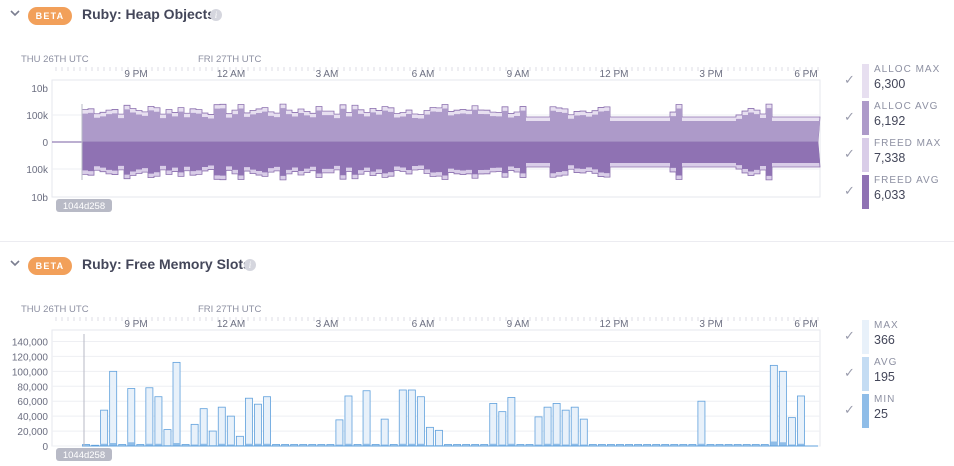 This screenshot has width=954, height=466. I want to click on legend-value: 7,338, so click(890, 158).